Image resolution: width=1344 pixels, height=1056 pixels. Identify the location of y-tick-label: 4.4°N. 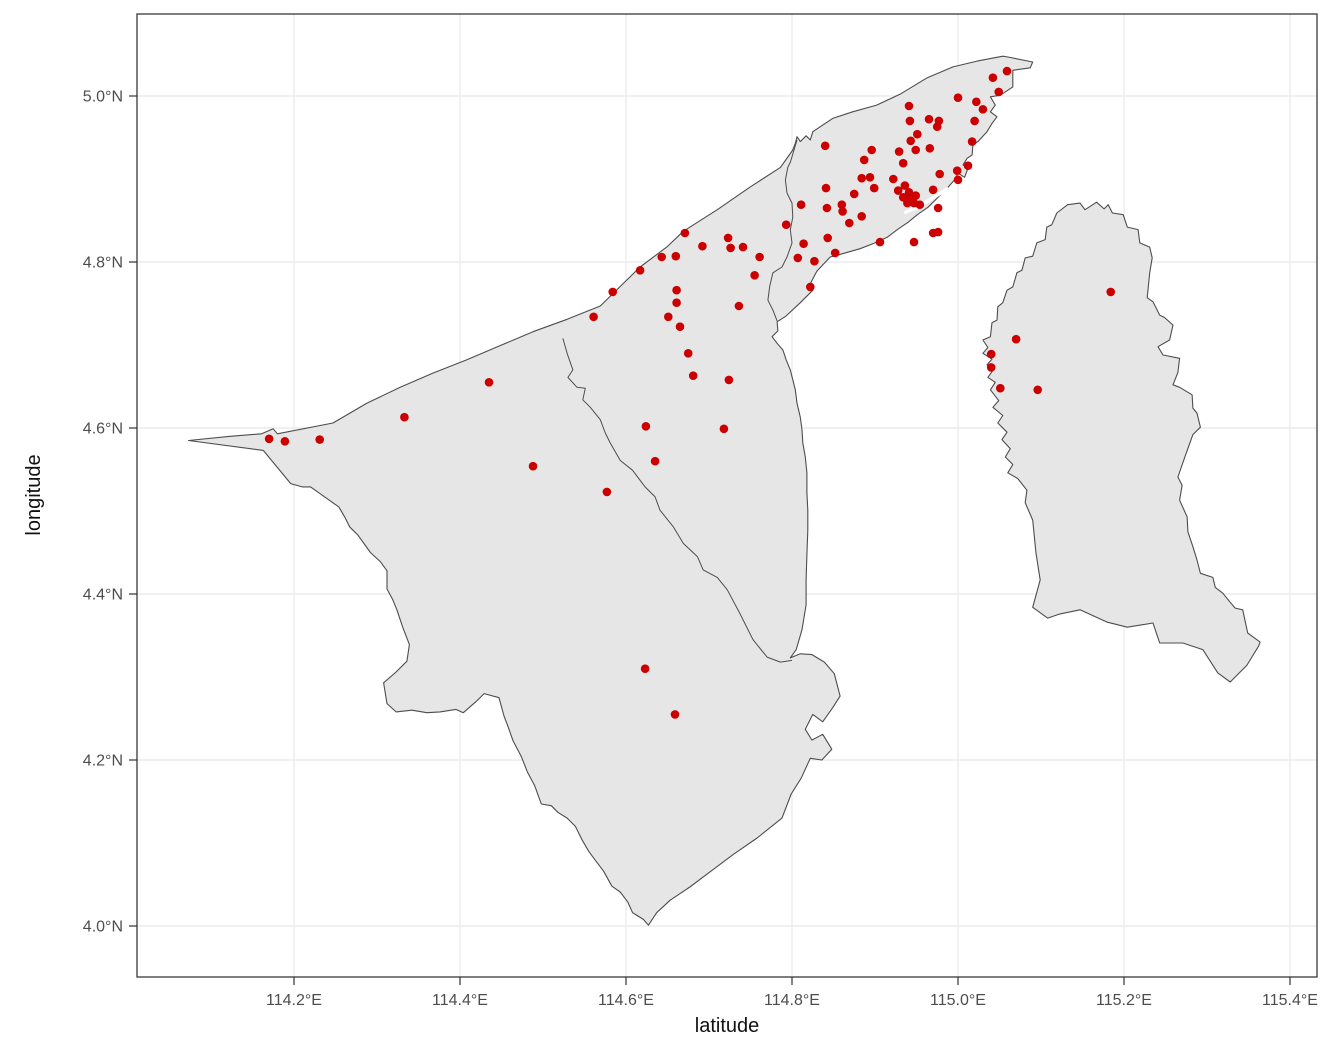
(103, 595).